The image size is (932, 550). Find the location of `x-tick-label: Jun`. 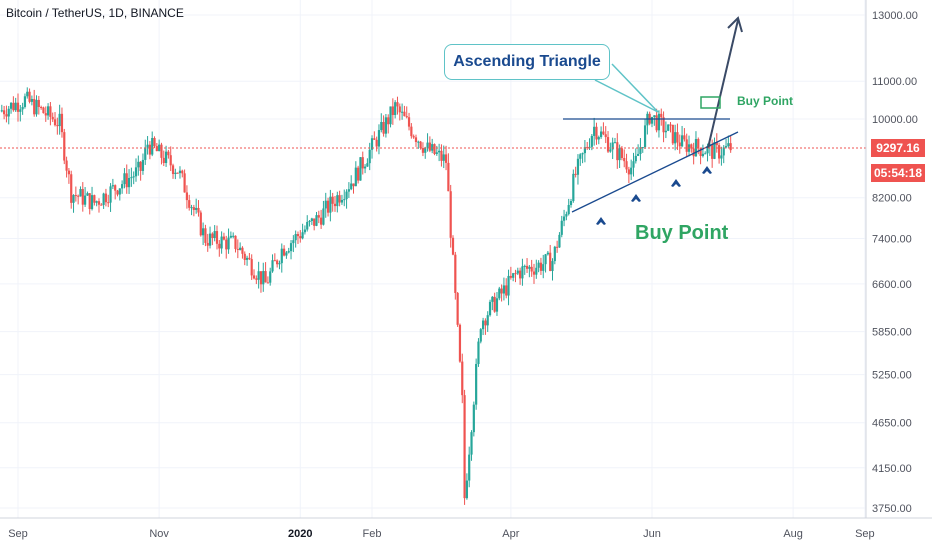

x-tick-label: Jun is located at coordinates (652, 534).